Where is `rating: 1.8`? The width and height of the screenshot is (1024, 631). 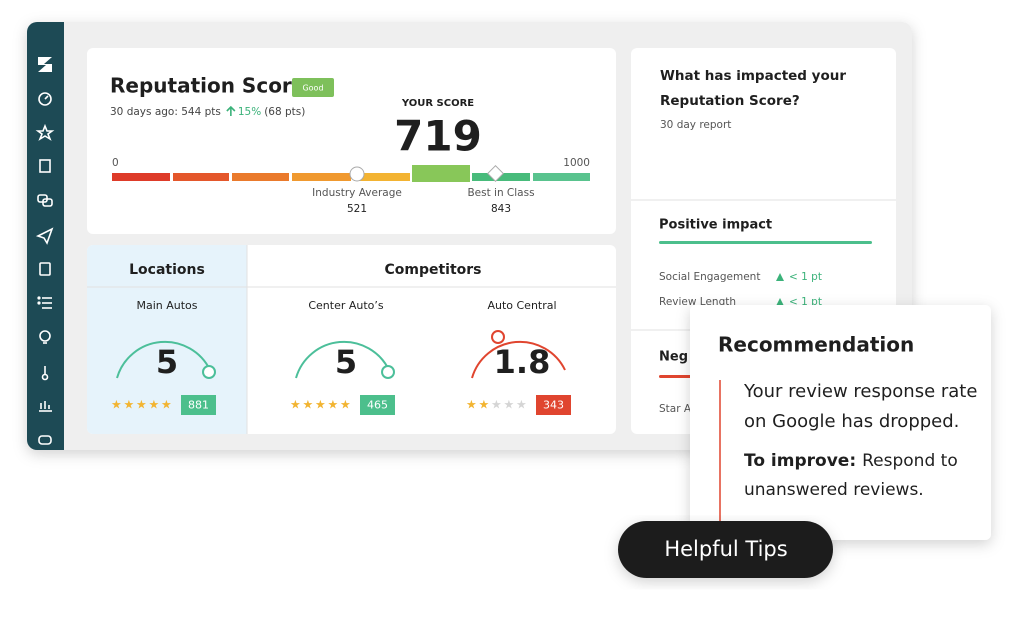 rating: 1.8 is located at coordinates (522, 362).